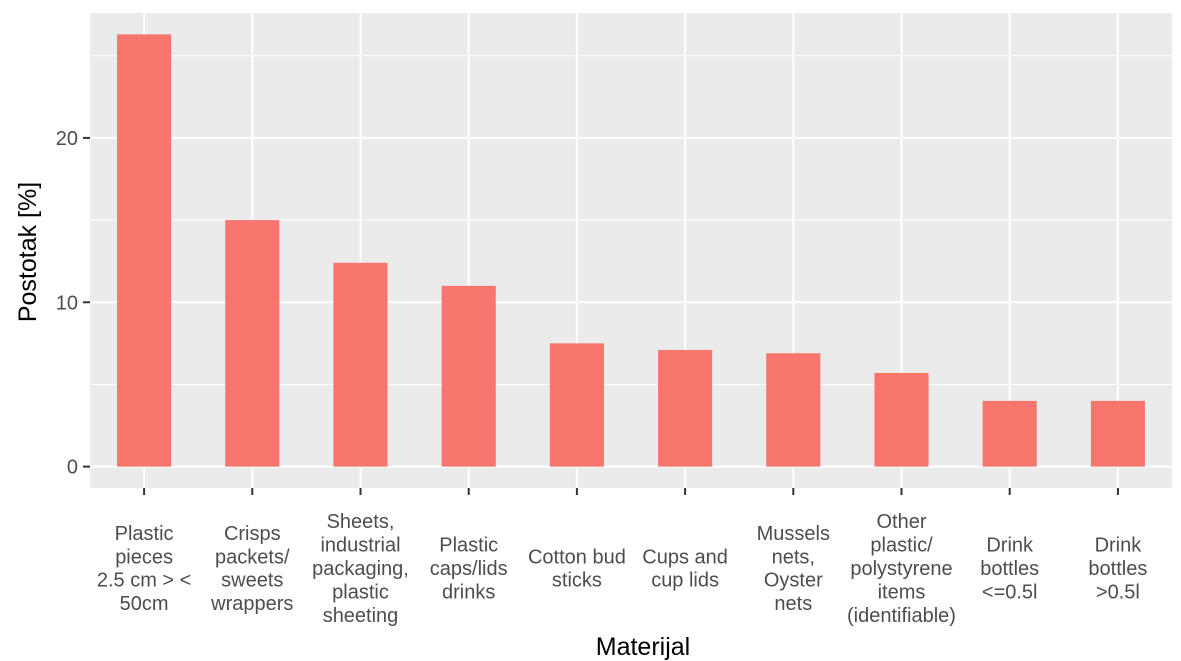 The height and width of the screenshot is (661, 1181). What do you see at coordinates (67, 303) in the screenshot?
I see `y-tick-label: 10` at bounding box center [67, 303].